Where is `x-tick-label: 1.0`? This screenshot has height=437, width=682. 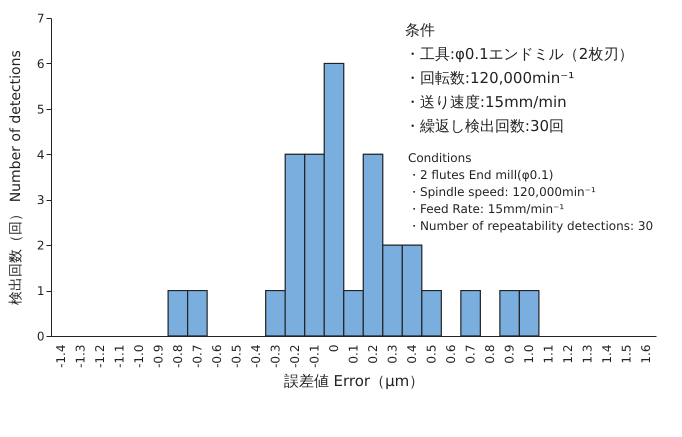 x-tick-label: 1.0 is located at coordinates (529, 354).